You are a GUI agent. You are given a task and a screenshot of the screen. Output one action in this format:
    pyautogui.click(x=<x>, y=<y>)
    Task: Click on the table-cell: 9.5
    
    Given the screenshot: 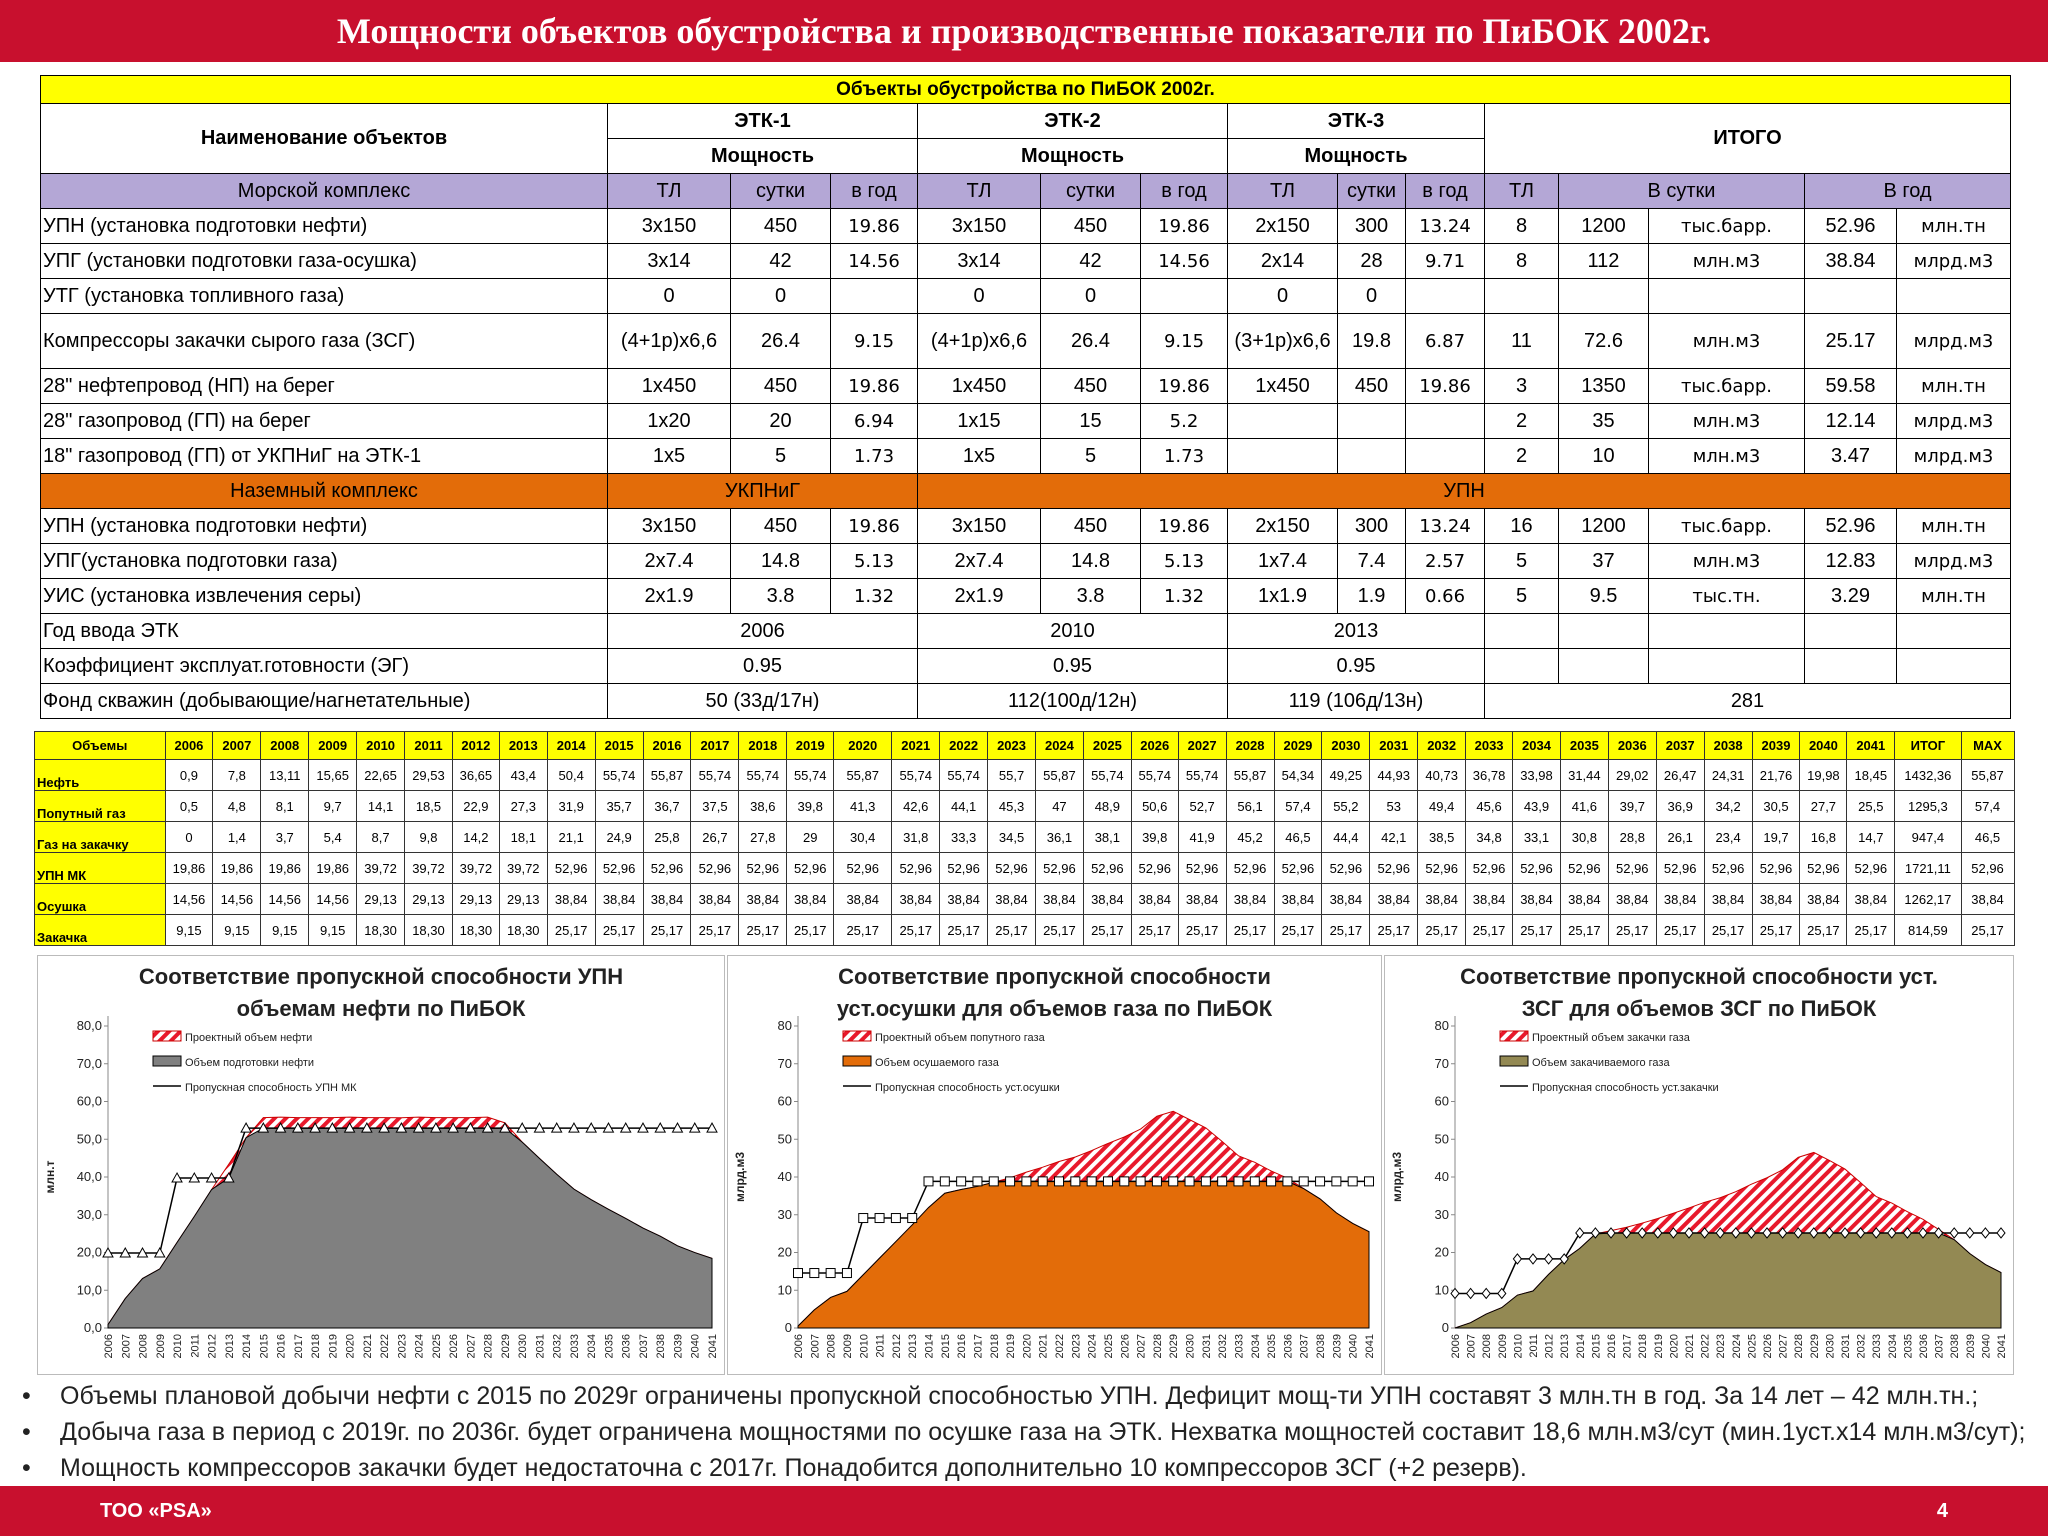 What is the action you would take?
    pyautogui.click(x=1603, y=596)
    